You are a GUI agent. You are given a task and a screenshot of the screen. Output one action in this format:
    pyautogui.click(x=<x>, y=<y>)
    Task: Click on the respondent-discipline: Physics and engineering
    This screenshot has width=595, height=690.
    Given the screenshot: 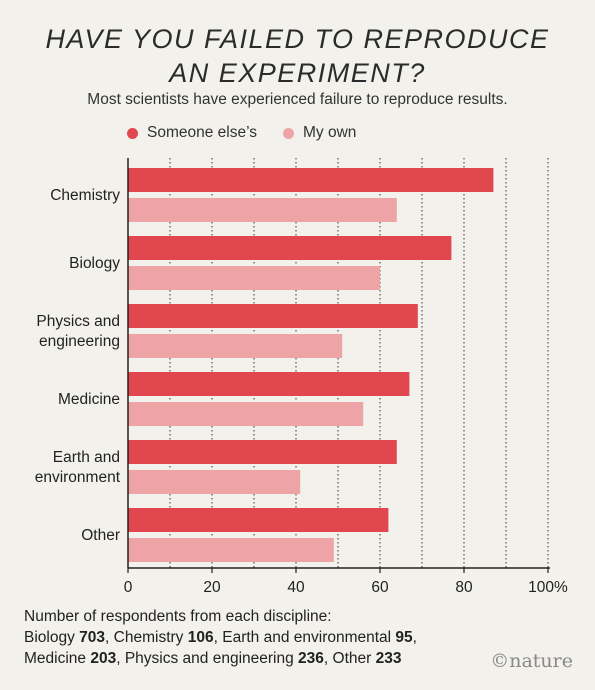 What is the action you would take?
    pyautogui.click(x=211, y=658)
    